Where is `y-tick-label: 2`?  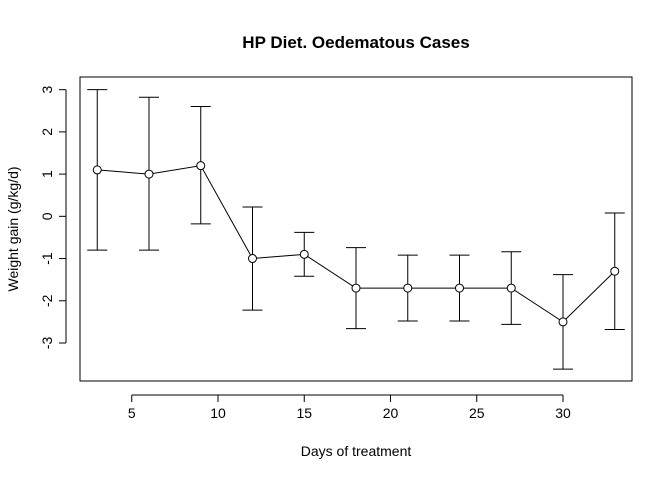 y-tick-label: 2 is located at coordinates (47, 132).